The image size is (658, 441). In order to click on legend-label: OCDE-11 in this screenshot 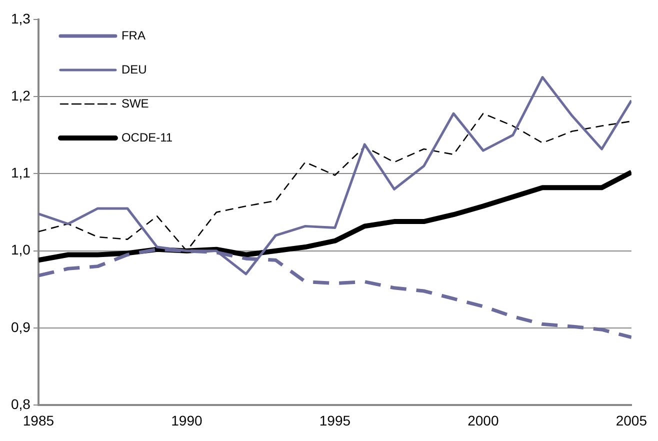, I will do `click(147, 137)`.